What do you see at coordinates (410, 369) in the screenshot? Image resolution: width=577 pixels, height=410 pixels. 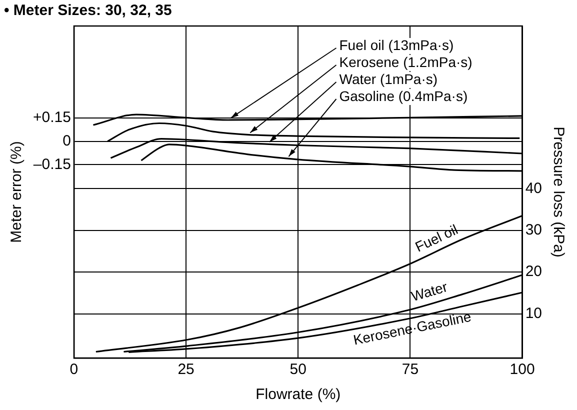 I see `x-tick-label: 75` at bounding box center [410, 369].